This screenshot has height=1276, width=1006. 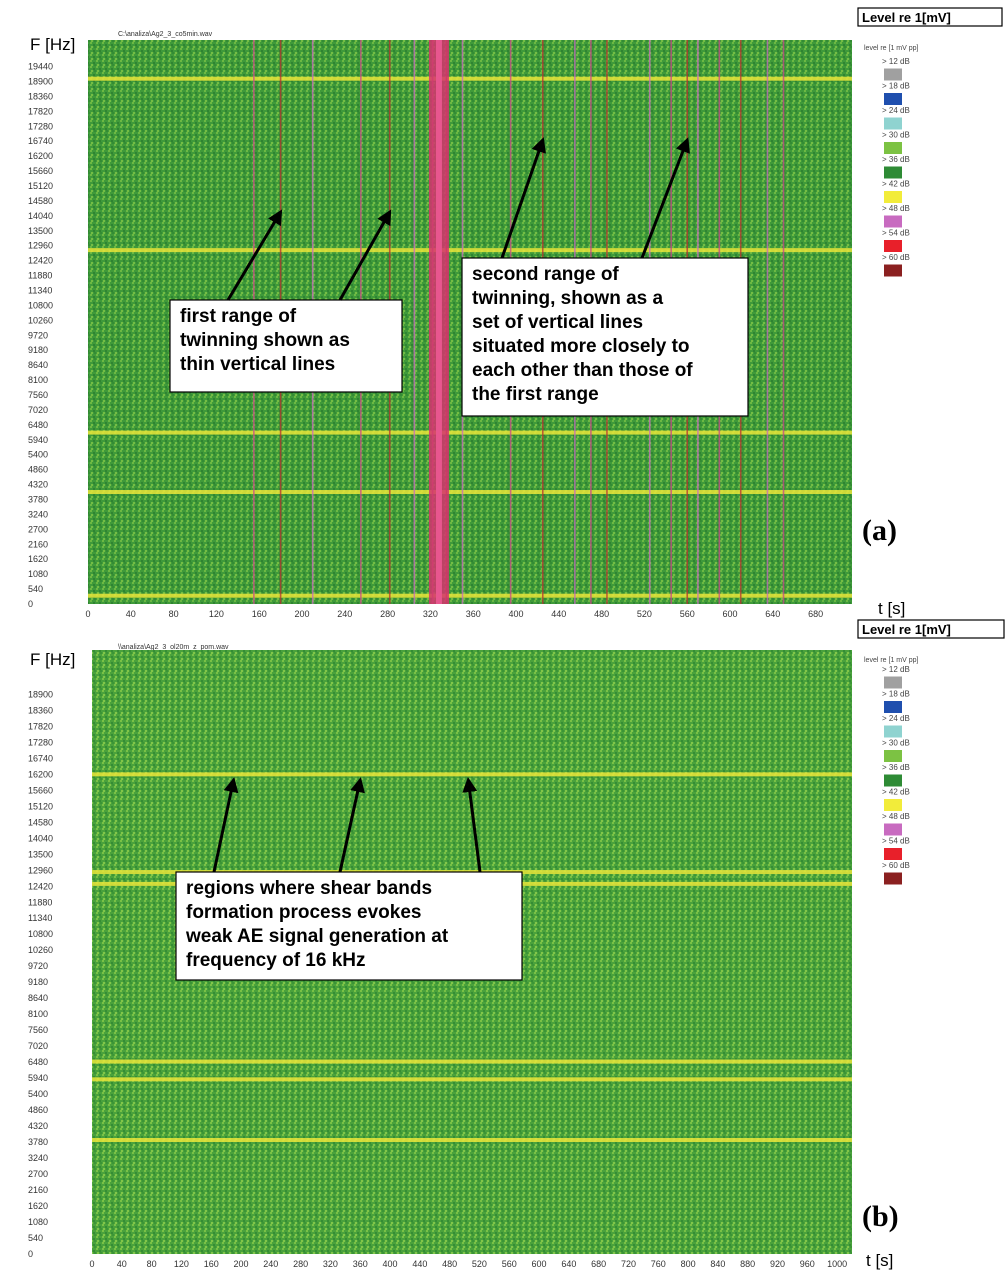 I want to click on x-tick-label: 560, so click(x=687, y=614).